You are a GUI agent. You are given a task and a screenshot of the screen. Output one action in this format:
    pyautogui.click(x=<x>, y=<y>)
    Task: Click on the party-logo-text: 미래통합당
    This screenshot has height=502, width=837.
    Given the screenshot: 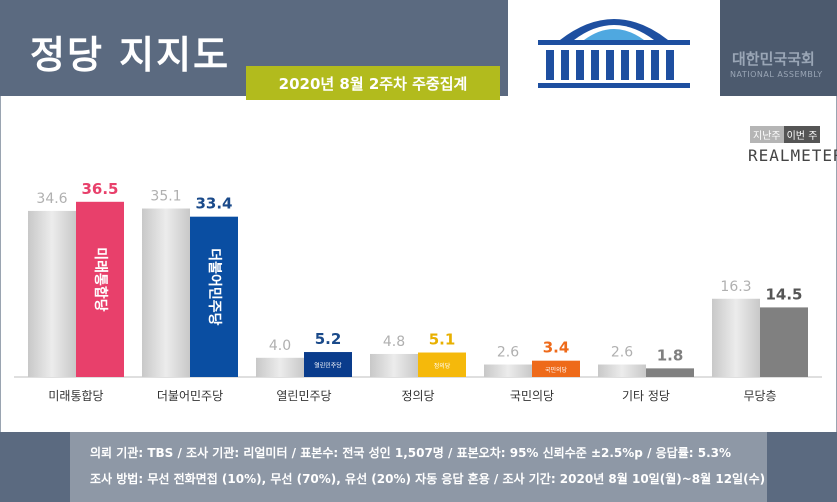 What is the action you would take?
    pyautogui.click(x=100, y=279)
    